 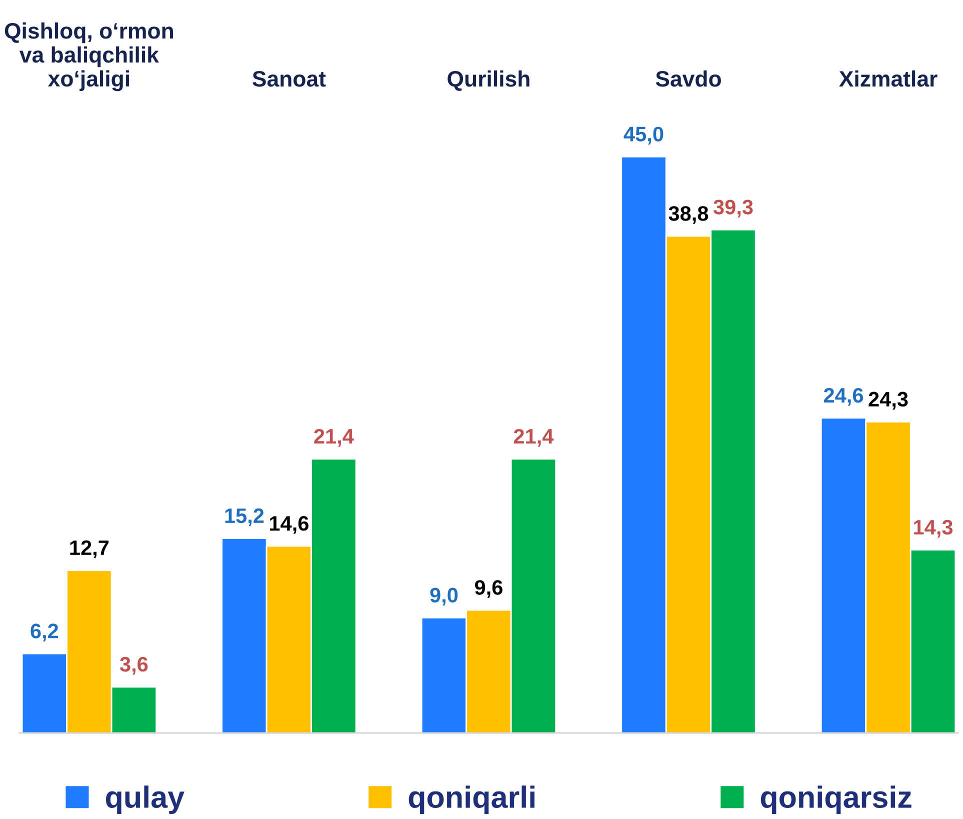 I want to click on data-label: 24,6, so click(x=844, y=397).